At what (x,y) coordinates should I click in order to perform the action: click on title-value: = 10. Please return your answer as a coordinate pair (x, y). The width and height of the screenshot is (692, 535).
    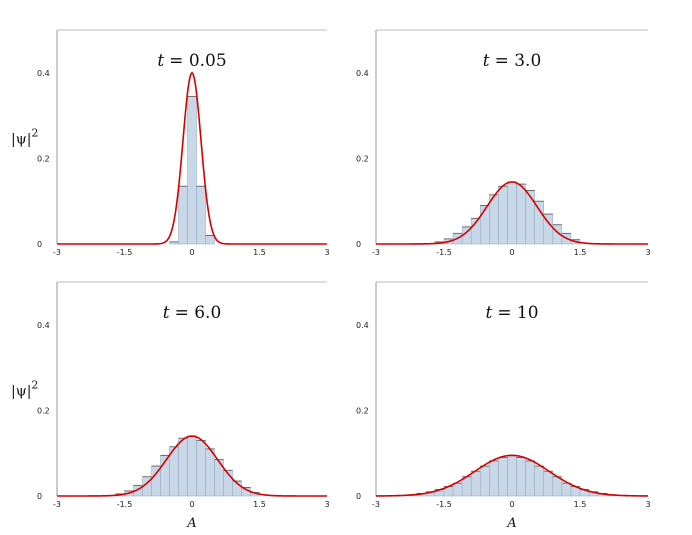
    Looking at the image, I should click on (517, 313).